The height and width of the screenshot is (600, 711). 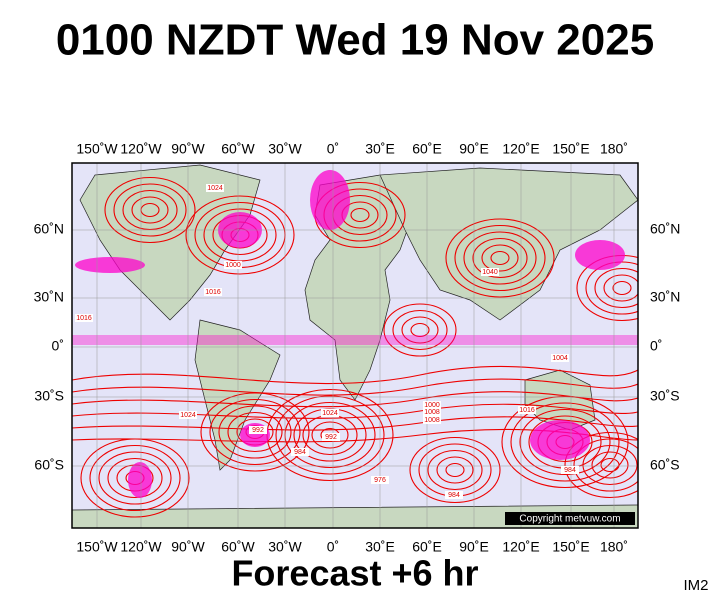 I want to click on image-id: IM2, so click(x=695, y=585).